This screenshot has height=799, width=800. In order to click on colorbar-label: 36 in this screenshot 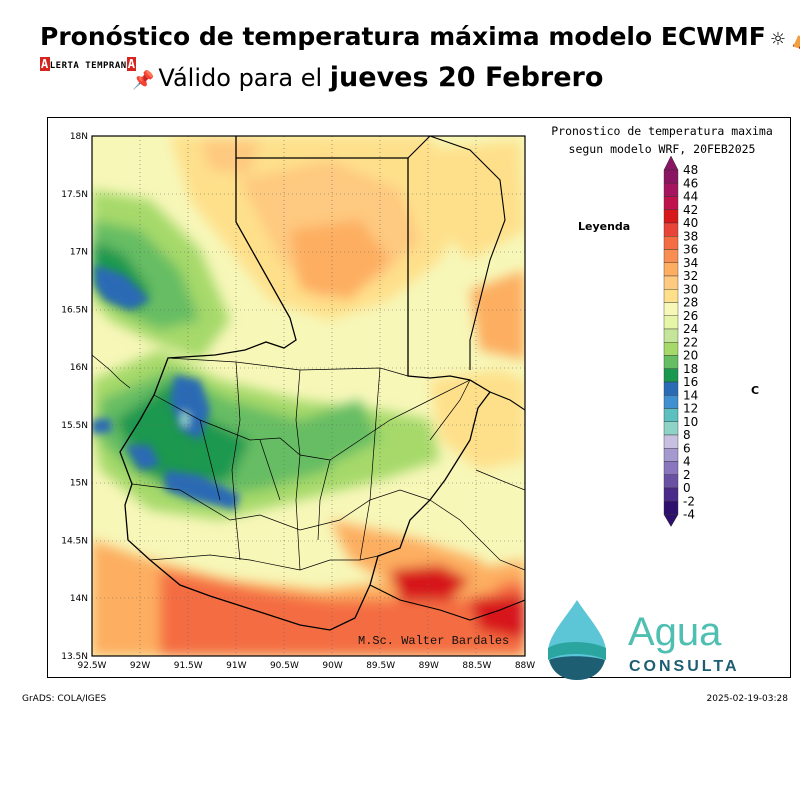, I will do `click(690, 250)`.